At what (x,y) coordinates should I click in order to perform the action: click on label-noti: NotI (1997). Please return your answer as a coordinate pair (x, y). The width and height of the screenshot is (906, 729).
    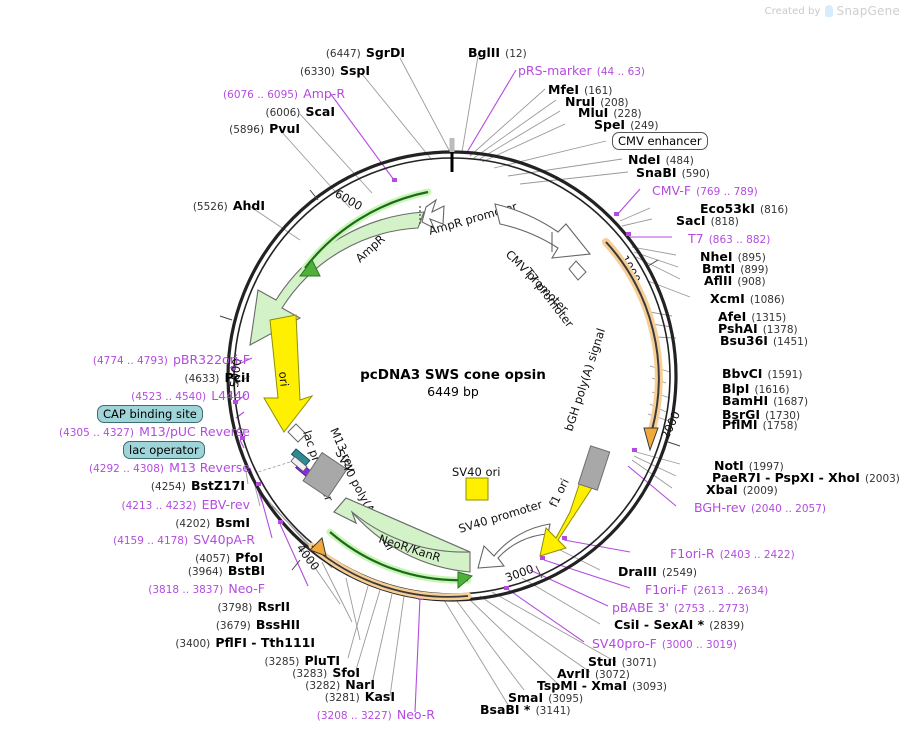
    Looking at the image, I should click on (749, 465).